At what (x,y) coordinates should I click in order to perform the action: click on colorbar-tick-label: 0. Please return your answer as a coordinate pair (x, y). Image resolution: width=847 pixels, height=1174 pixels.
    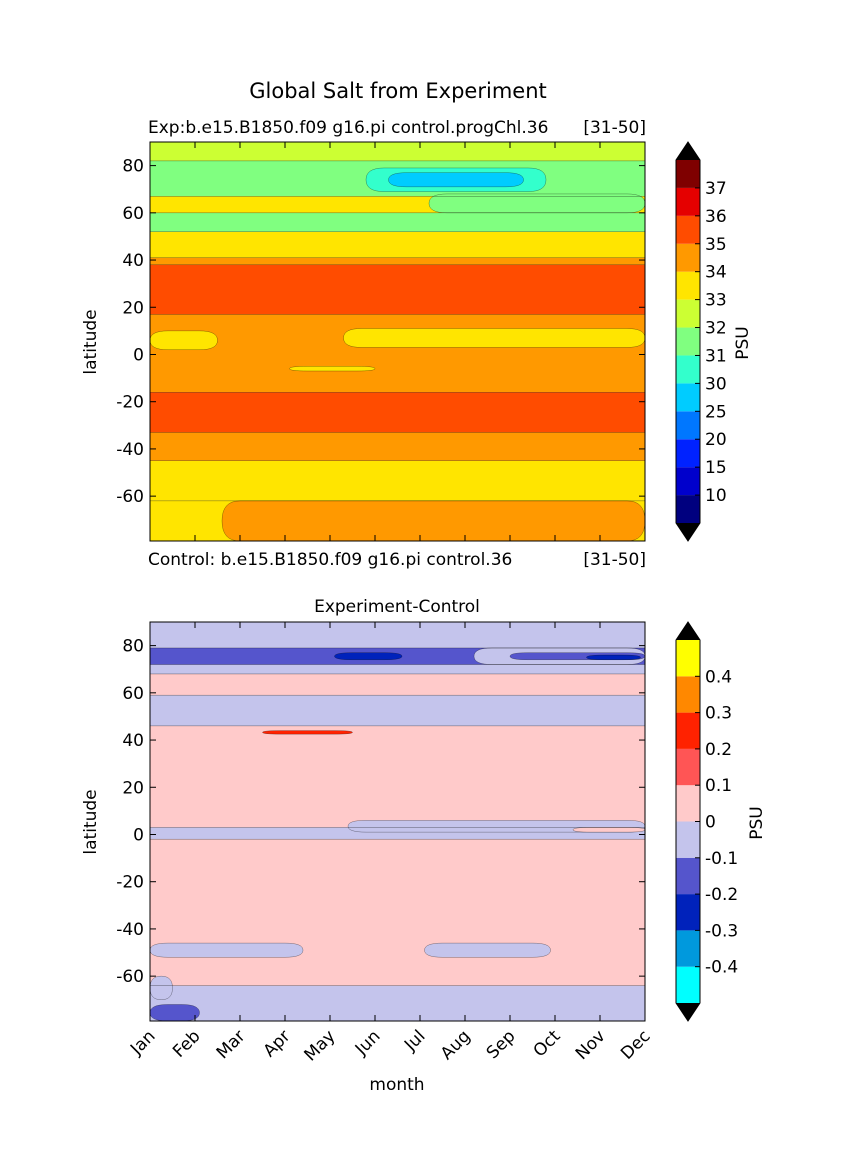
    Looking at the image, I should click on (710, 823).